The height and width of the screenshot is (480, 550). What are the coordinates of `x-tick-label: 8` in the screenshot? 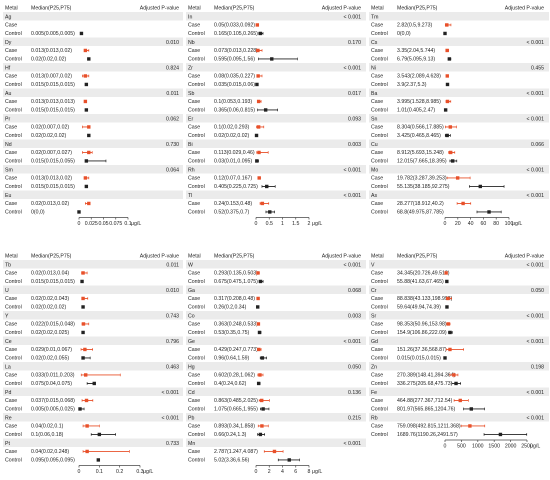 It's located at (309, 472).